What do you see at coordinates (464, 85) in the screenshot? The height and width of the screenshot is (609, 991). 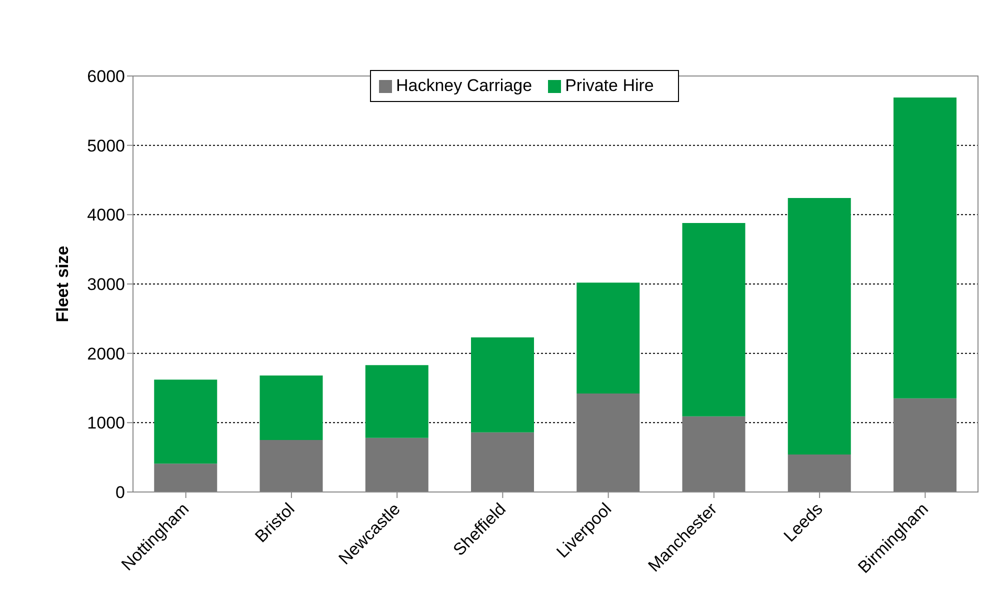 I see `legend-label: Hackney Carriage` at bounding box center [464, 85].